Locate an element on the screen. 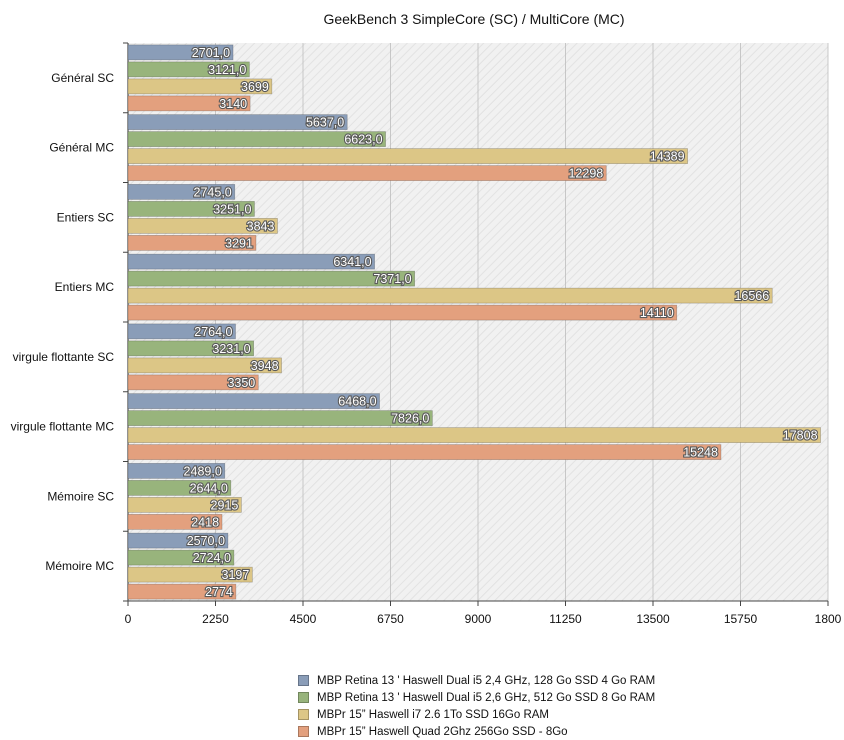 This screenshot has width=844, height=740. bar-value-label: 7826,0 is located at coordinates (410, 419).